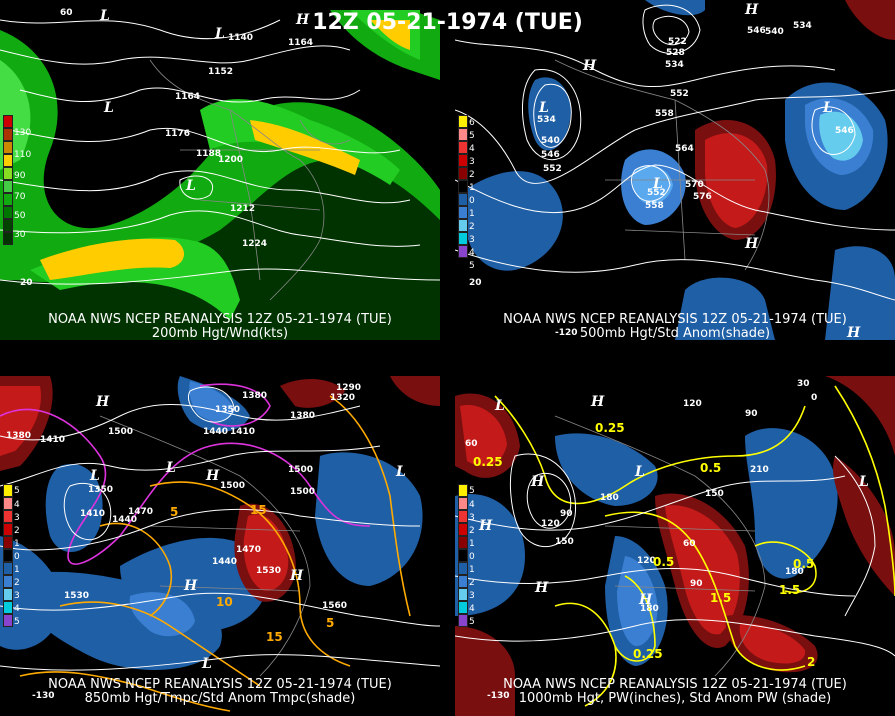  What do you see at coordinates (23, 133) in the screenshot?
I see `colorbar-label: 130` at bounding box center [23, 133].